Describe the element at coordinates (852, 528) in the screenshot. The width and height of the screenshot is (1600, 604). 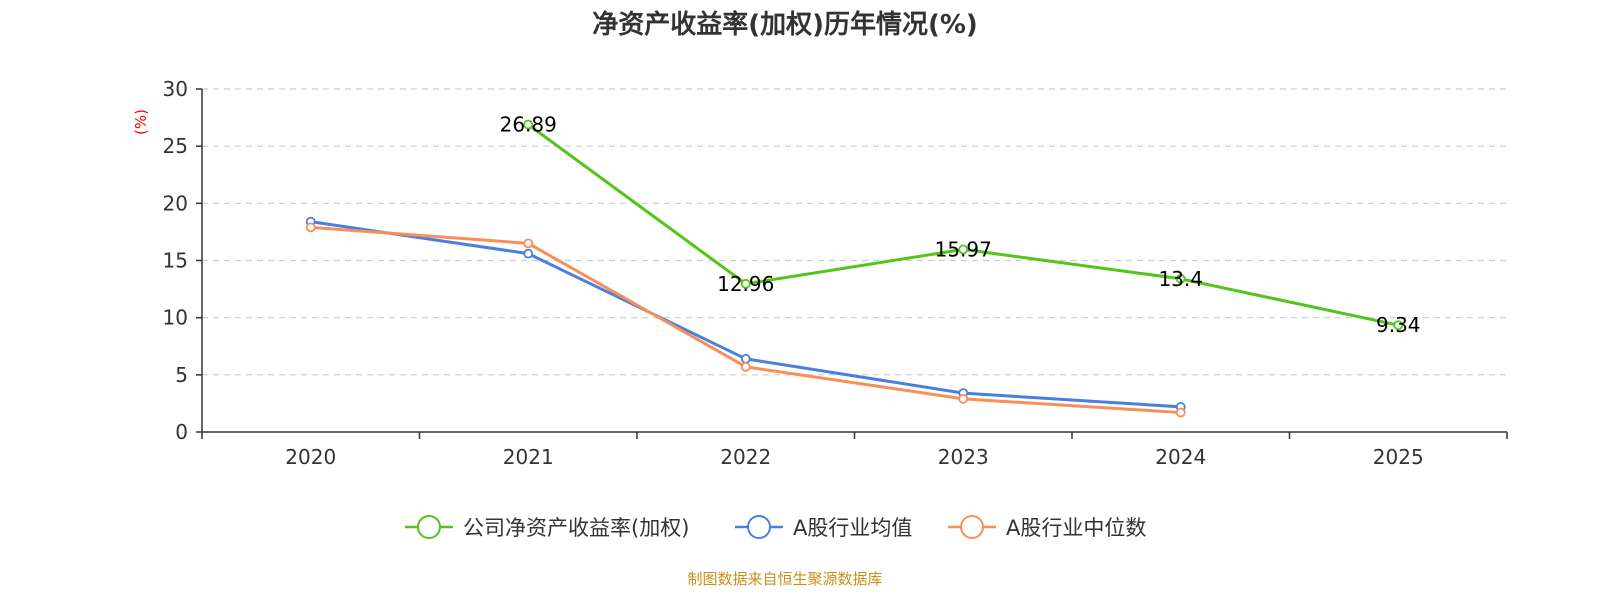
I see `legend-label: A股行业均值` at that location.